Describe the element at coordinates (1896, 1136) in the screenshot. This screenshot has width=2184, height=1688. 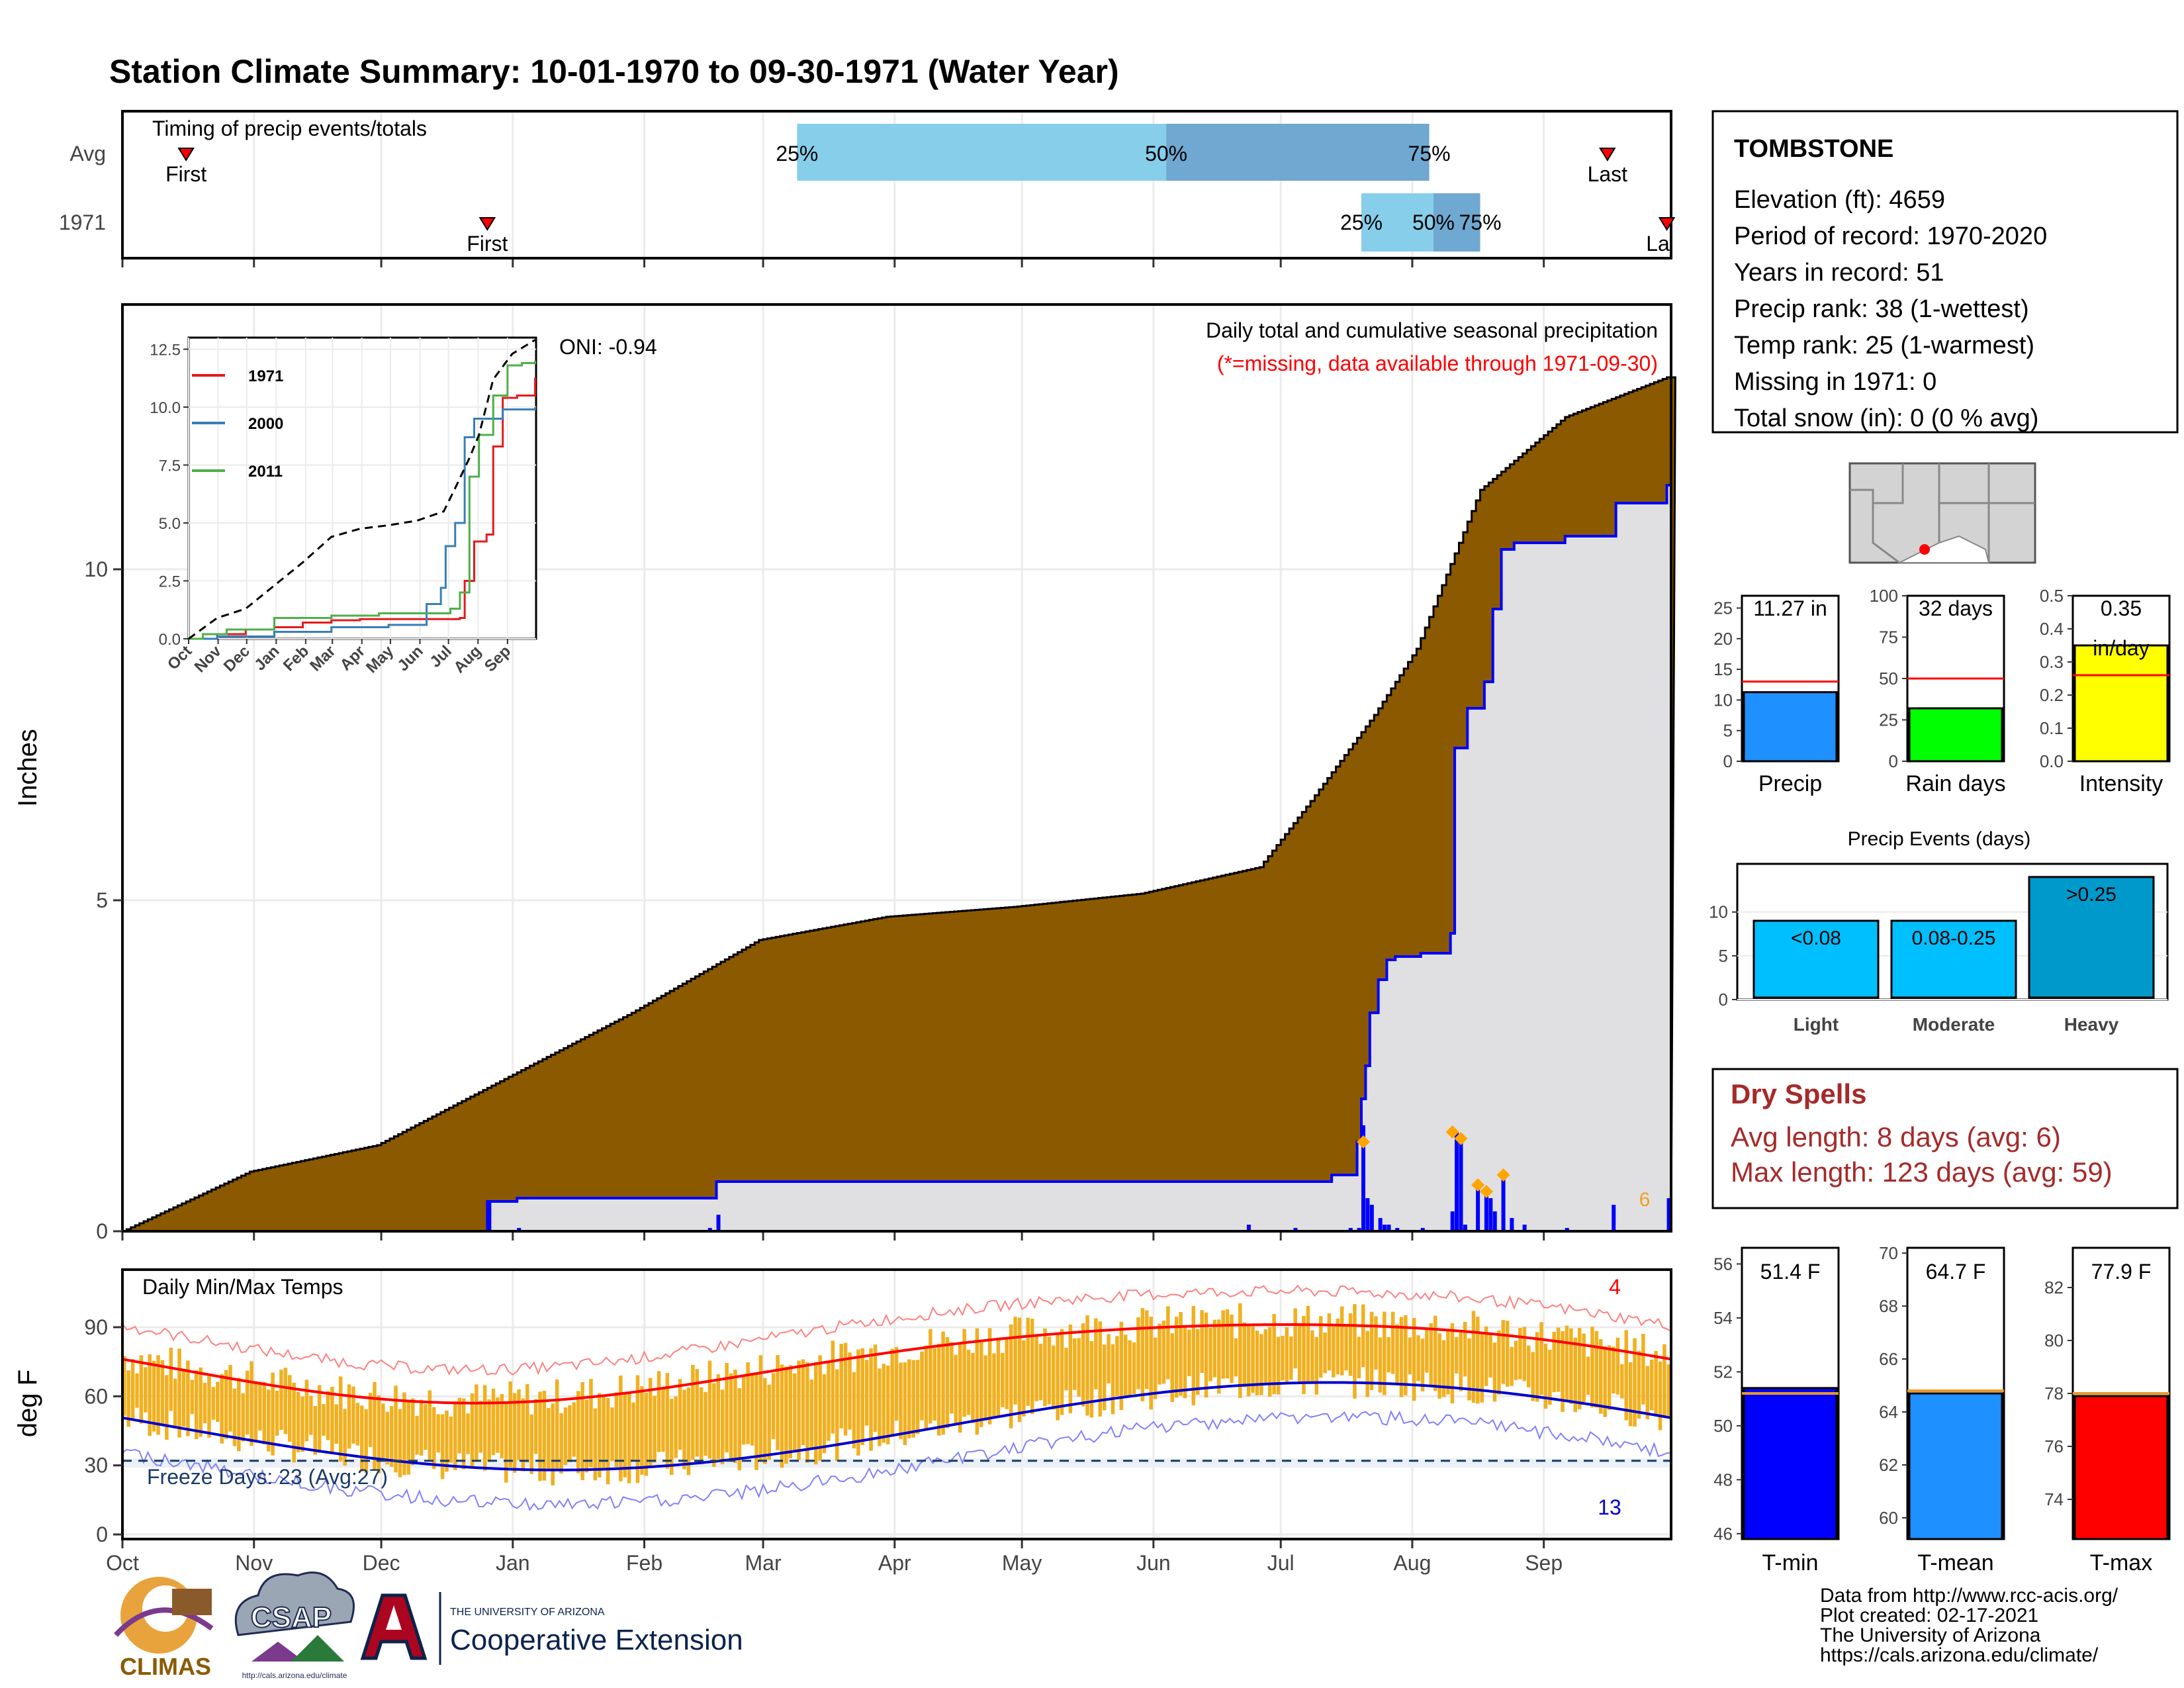
I see `dry-spells-avg: Avg length: 8 days (avg: 6)` at that location.